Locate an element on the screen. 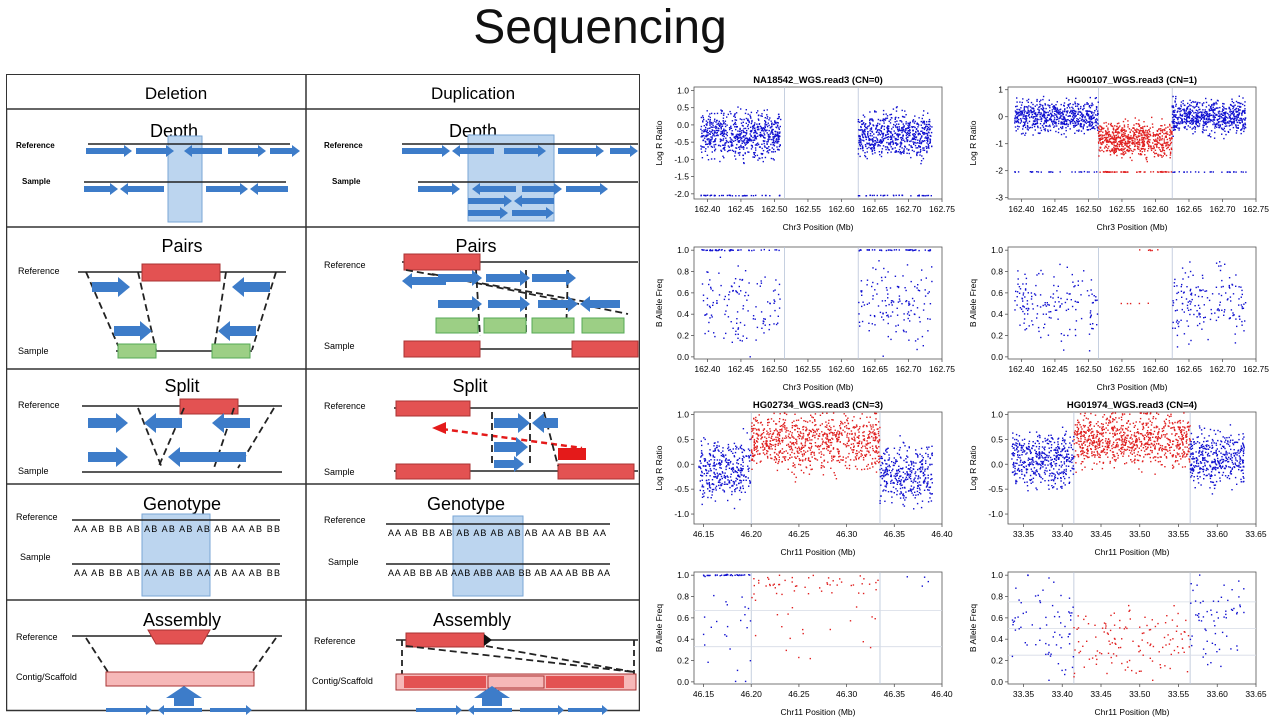 The image size is (1278, 721). split-del-sample-label: Sample is located at coordinates (33, 471).